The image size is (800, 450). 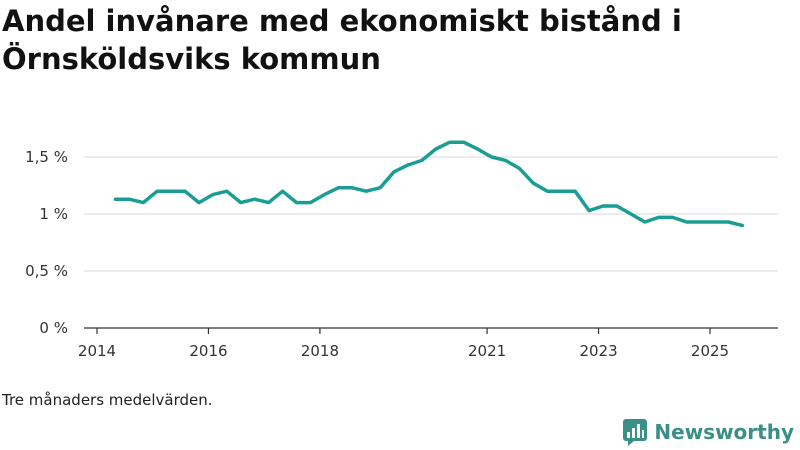 What do you see at coordinates (107, 400) in the screenshot?
I see `footnote: Tre månaders medelvärden.` at bounding box center [107, 400].